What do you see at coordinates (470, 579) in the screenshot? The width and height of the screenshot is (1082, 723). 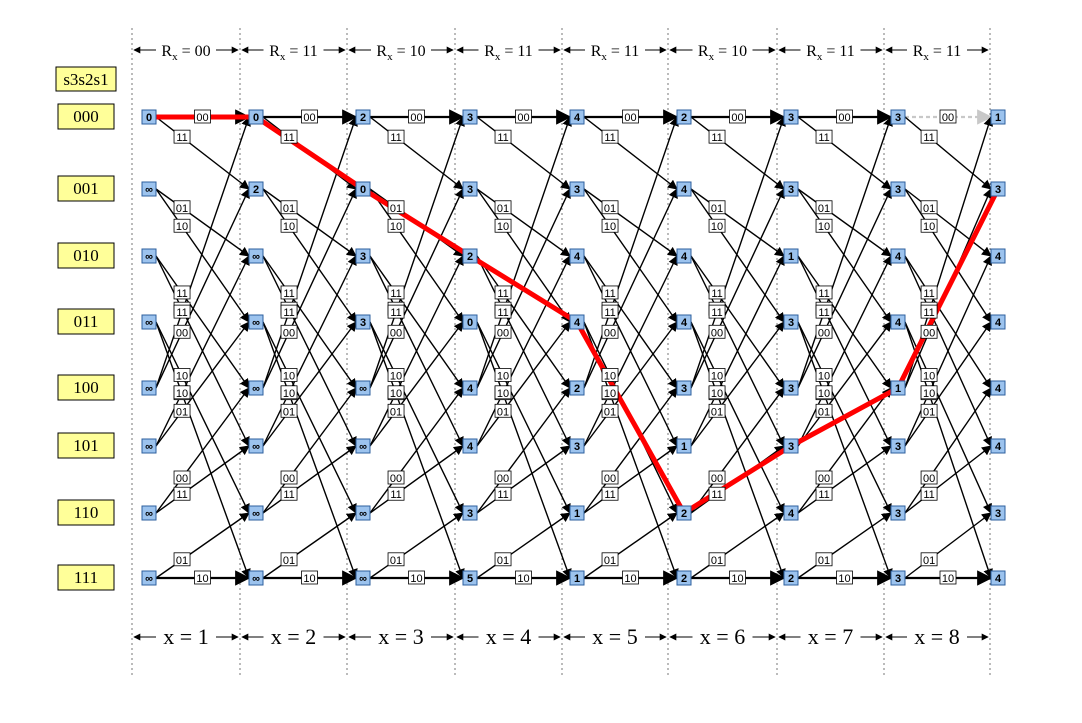 I see `svg-text: 5` at bounding box center [470, 579].